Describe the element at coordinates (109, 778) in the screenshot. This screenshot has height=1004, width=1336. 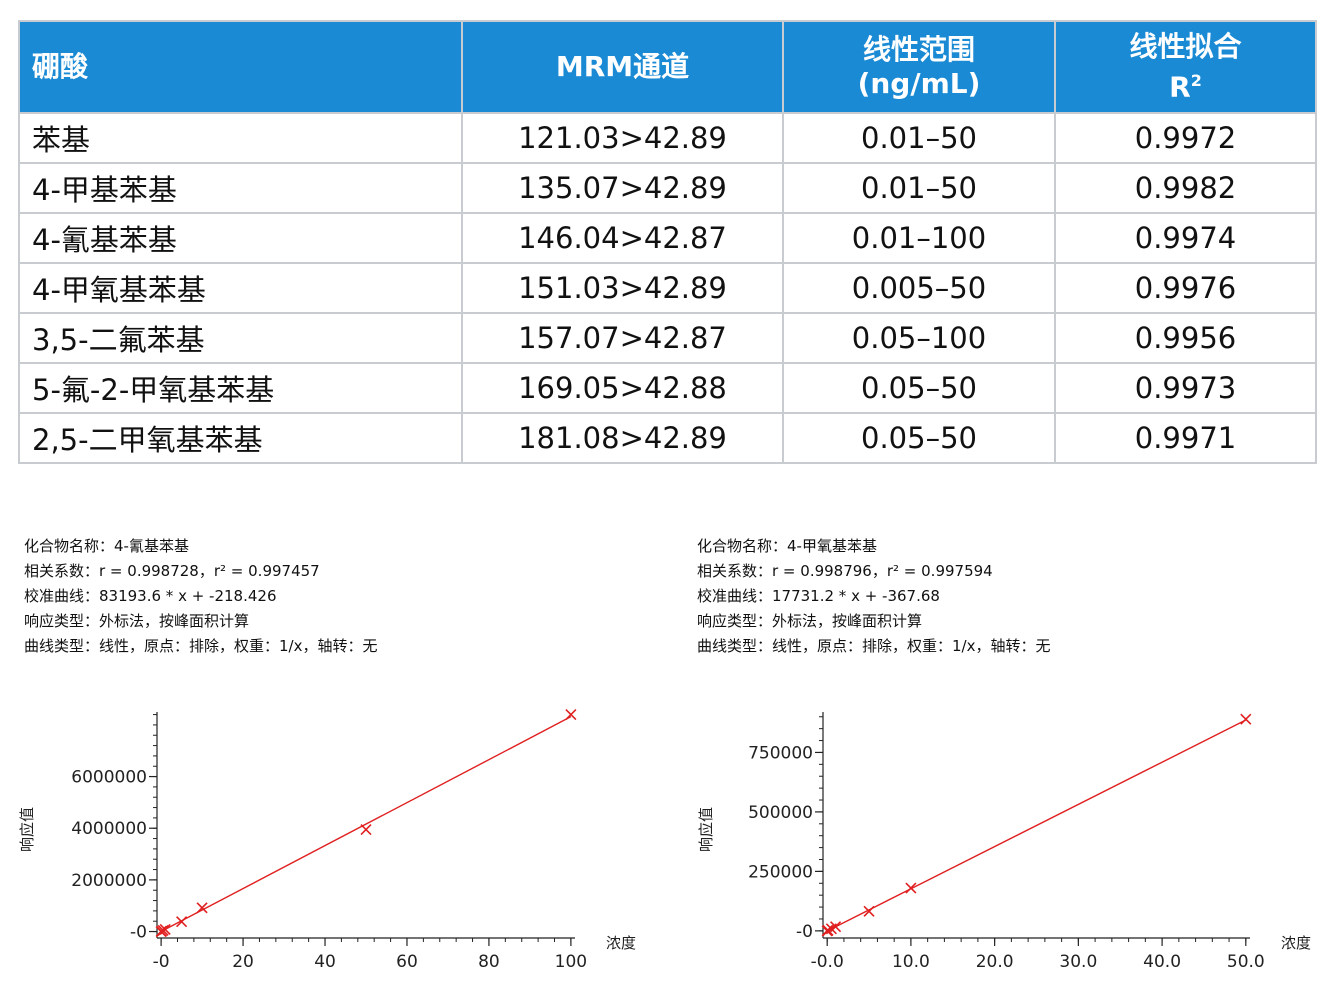
I see `y-tick-label: 6000000` at that location.